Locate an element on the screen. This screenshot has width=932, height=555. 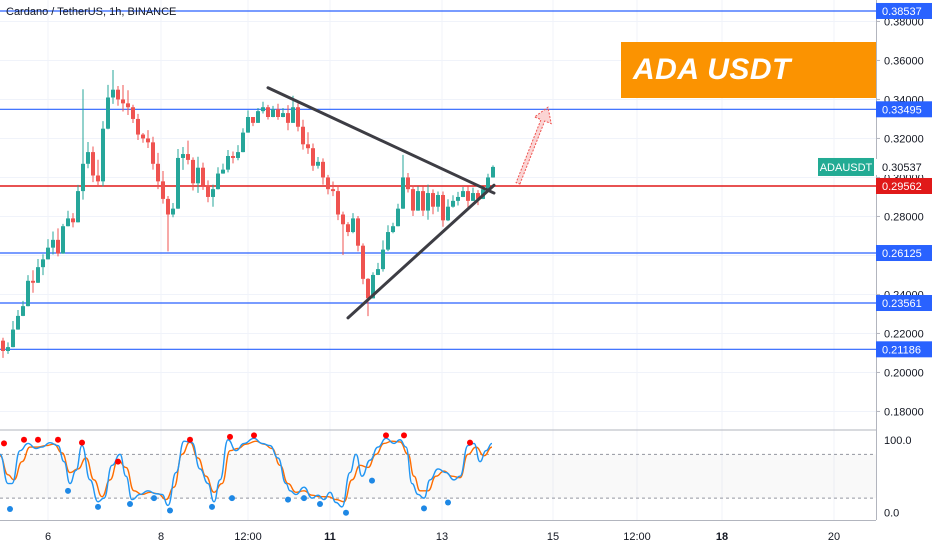
stoch-d-line is located at coordinates (246, 471).